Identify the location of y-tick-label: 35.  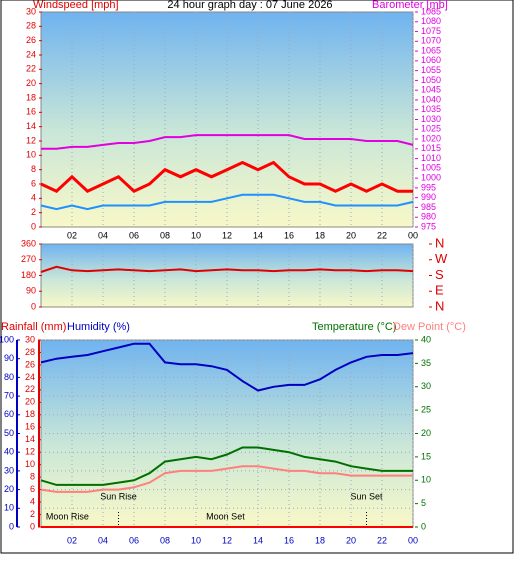
(426, 363).